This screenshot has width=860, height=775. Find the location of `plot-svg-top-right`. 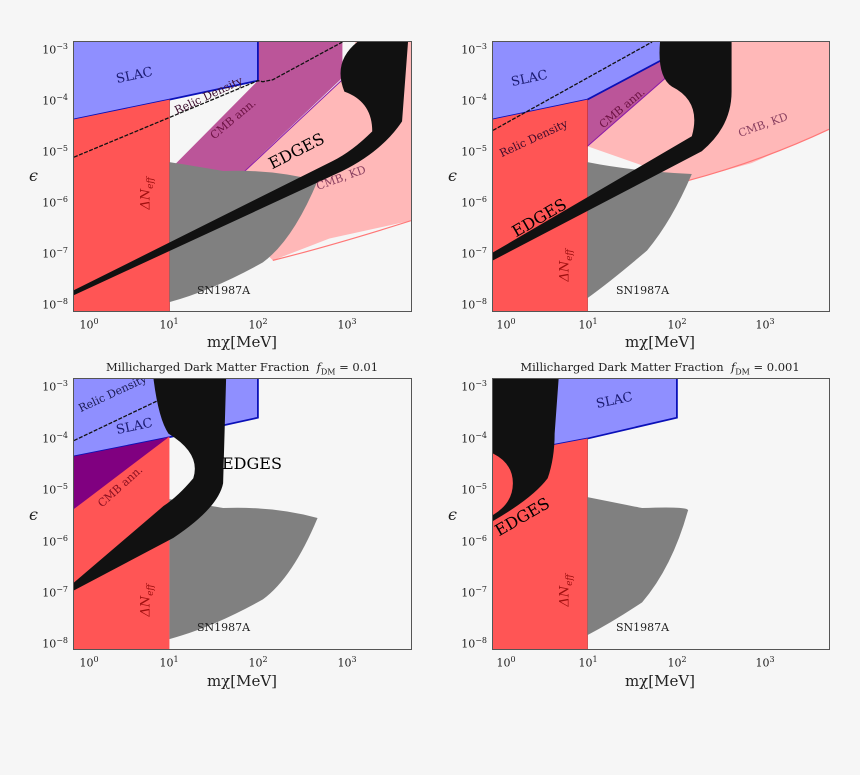

plot-svg-top-right is located at coordinates (661, 176).